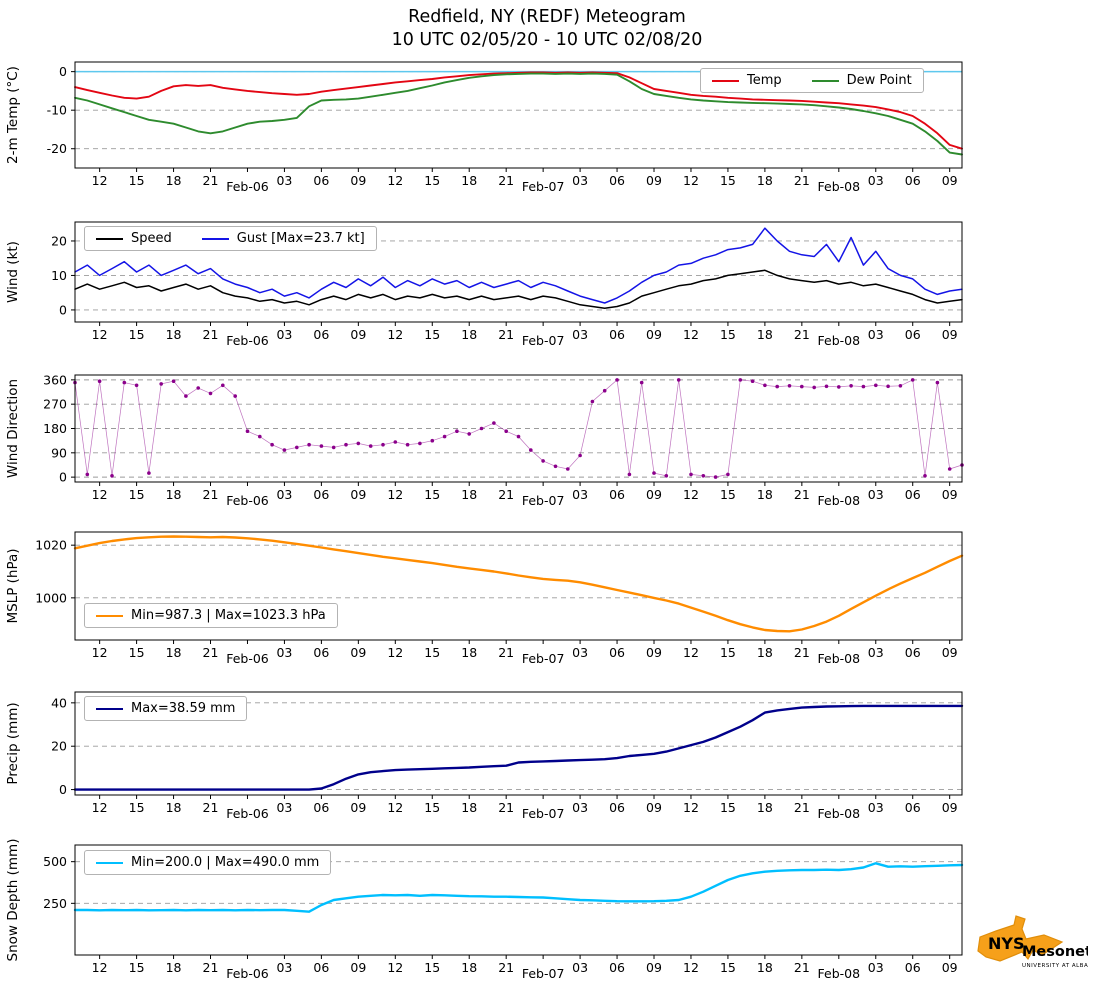  Describe the element at coordinates (547, 17) in the screenshot. I see `chart-title: Redfield, NY (REDF) Meteogram` at that location.